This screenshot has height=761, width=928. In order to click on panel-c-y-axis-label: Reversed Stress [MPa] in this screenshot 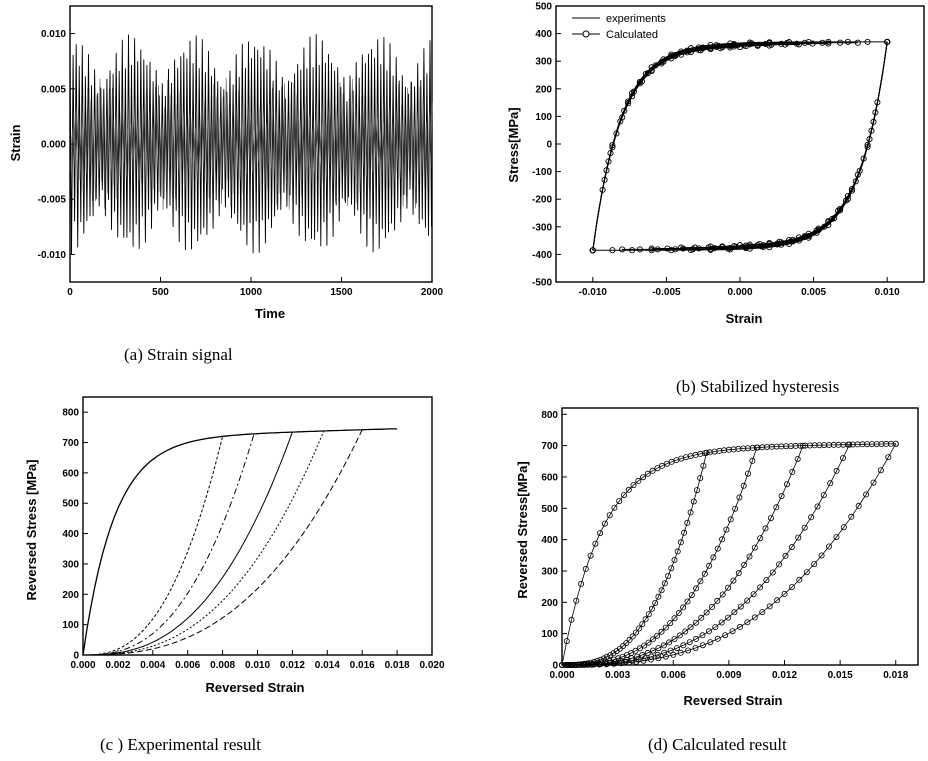, I will do `click(31, 530)`.